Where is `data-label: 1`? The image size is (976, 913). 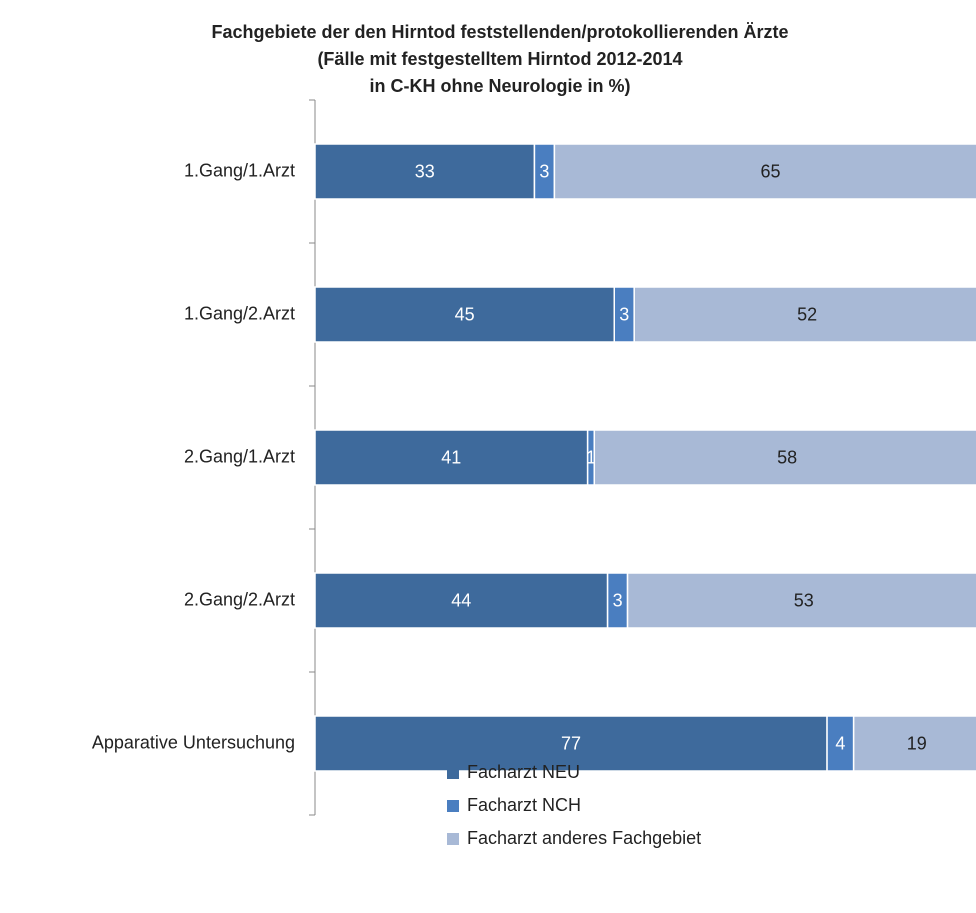 data-label: 1 is located at coordinates (591, 457).